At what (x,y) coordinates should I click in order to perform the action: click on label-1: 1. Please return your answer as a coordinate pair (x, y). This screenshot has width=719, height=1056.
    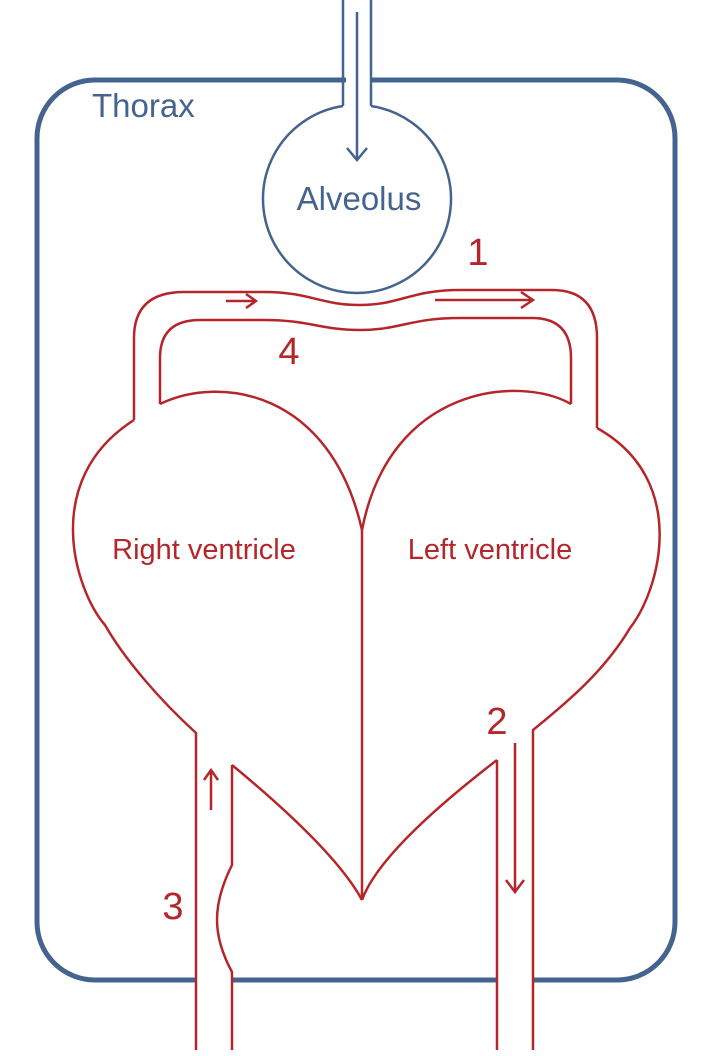
    Looking at the image, I should click on (477, 253).